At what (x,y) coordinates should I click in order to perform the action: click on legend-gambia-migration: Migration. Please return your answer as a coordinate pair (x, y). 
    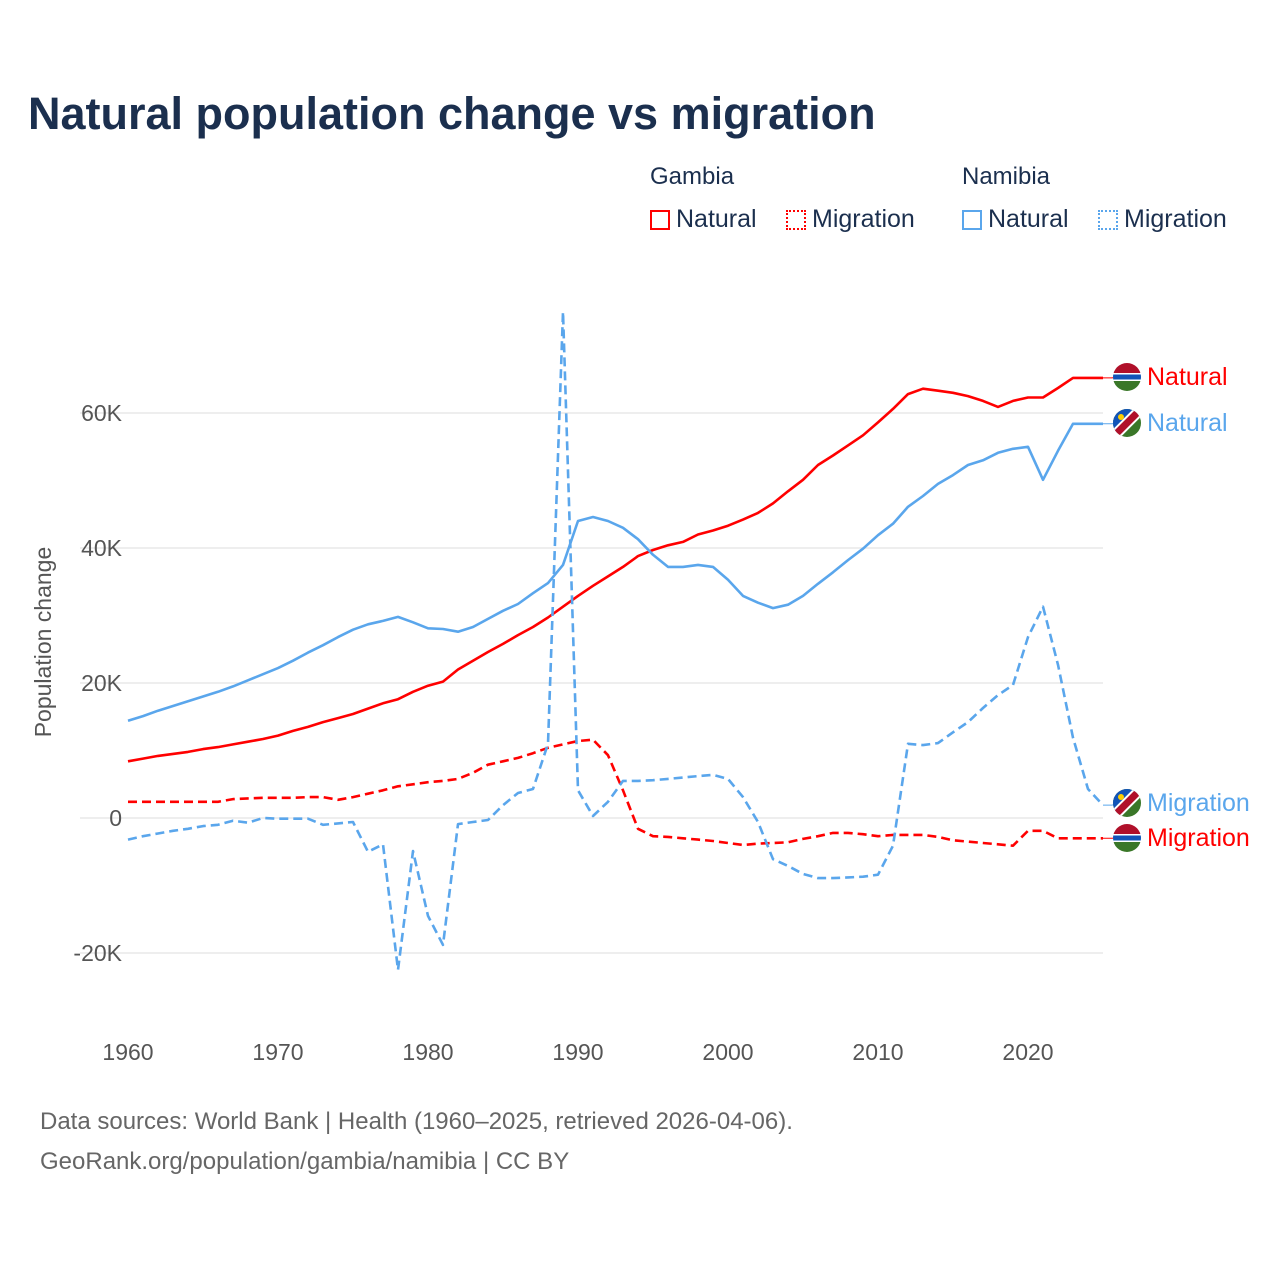
    Looking at the image, I should click on (850, 219).